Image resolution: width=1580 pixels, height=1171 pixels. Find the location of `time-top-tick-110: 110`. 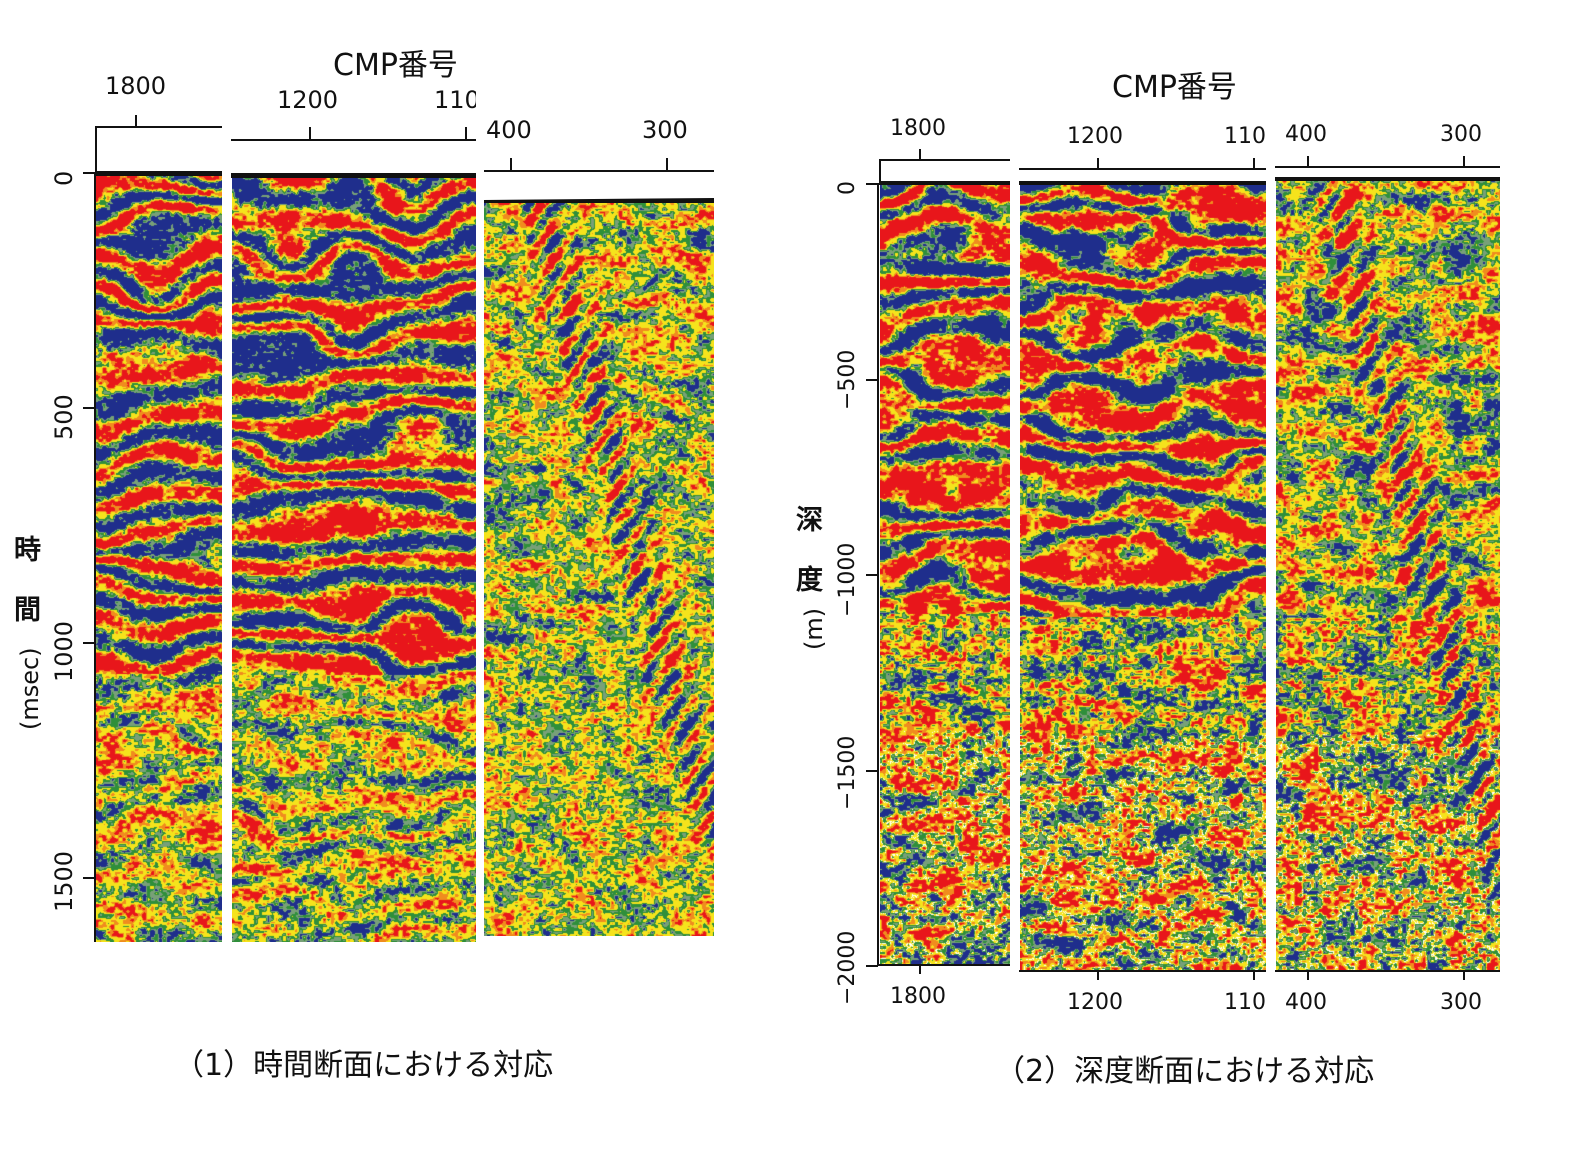

time-top-tick-110: 110 is located at coordinates (455, 100).